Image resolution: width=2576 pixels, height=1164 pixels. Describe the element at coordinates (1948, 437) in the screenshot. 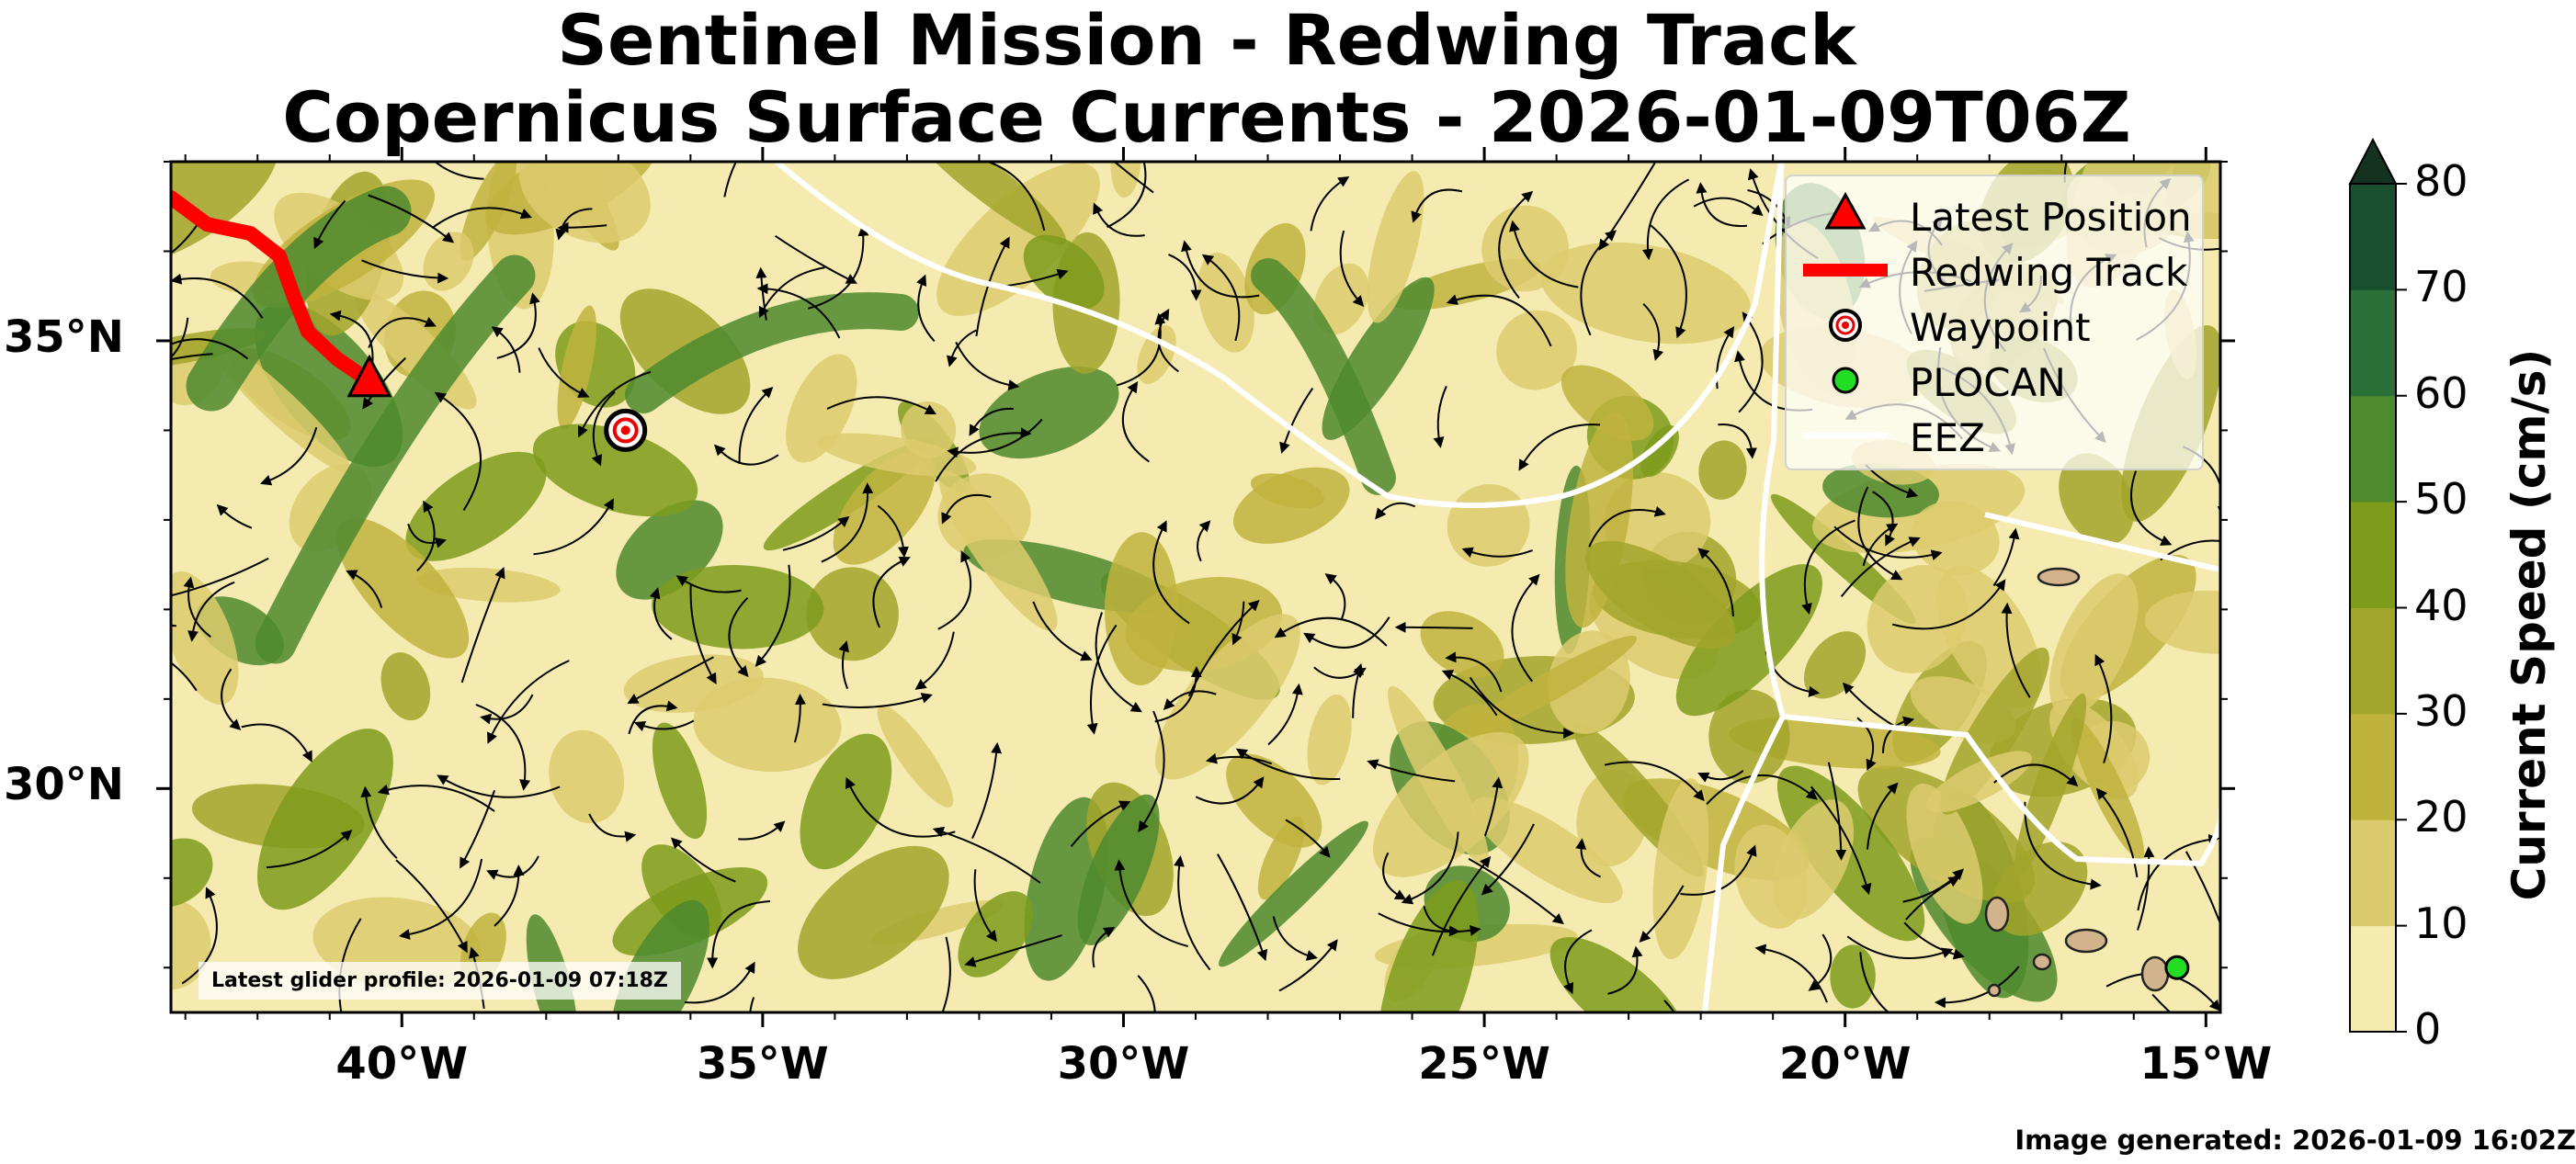

I see `legend-label: EEZ` at that location.